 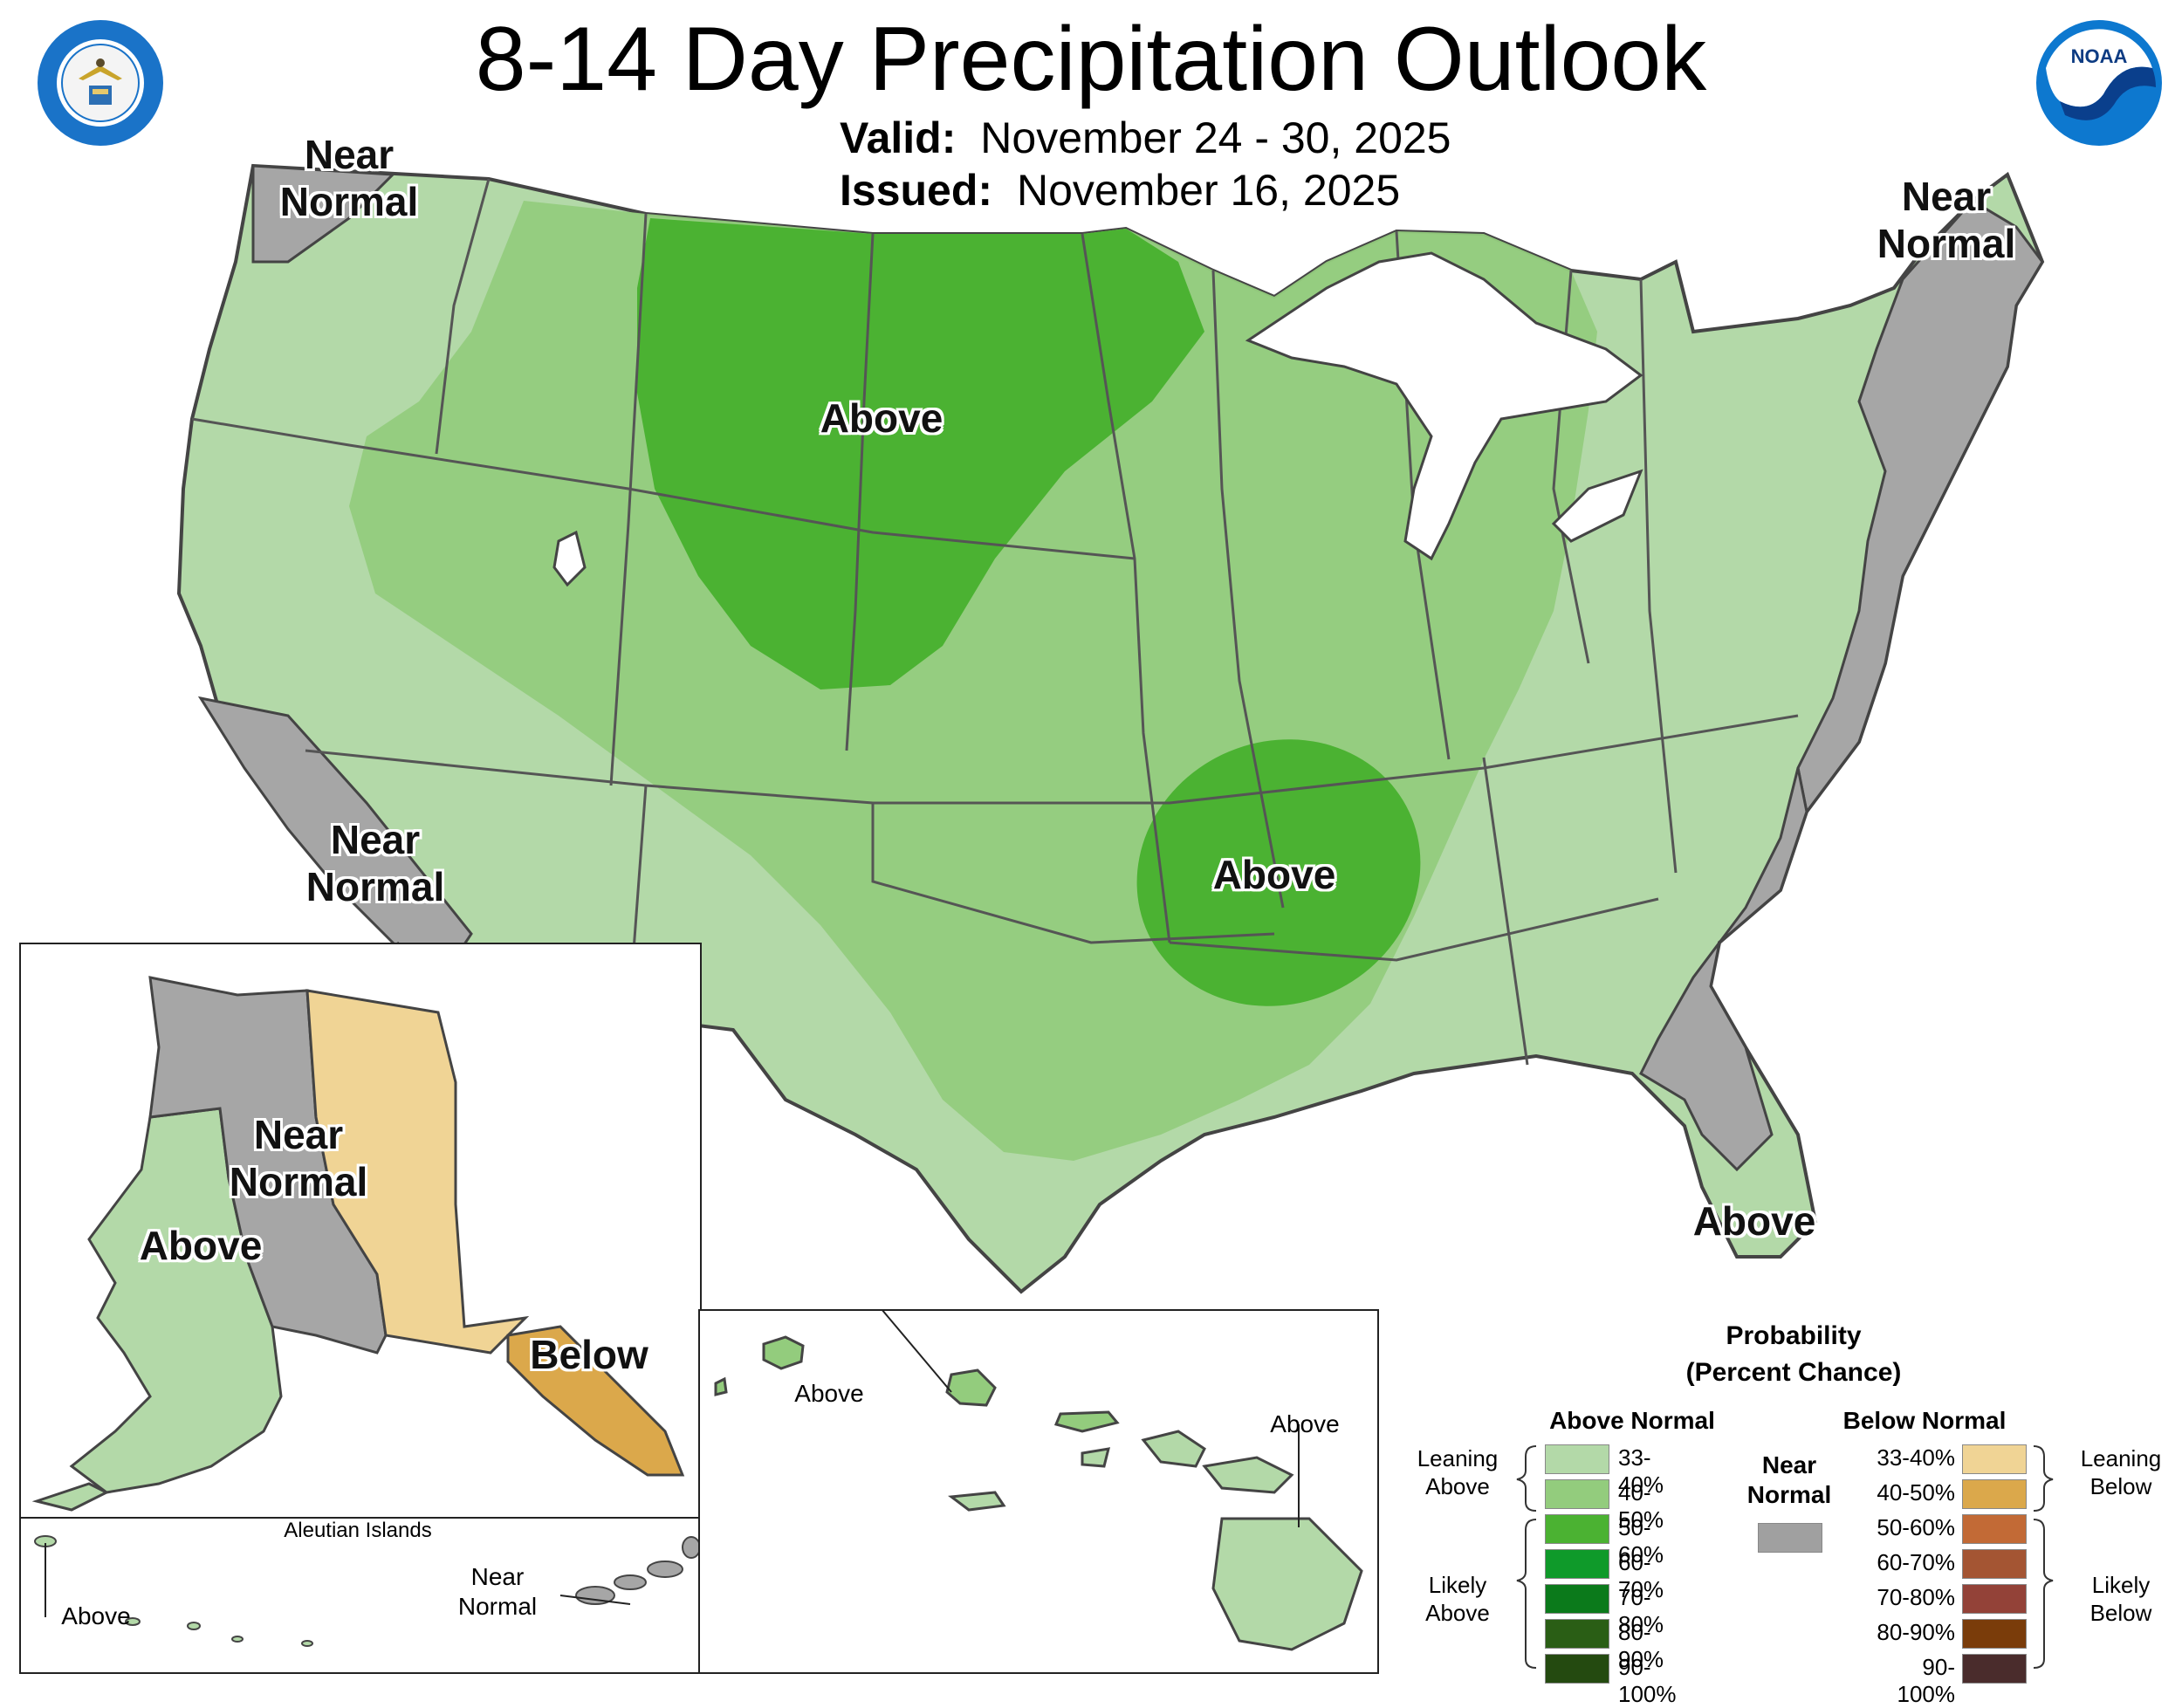 I want to click on legend-likely-above-line1: Likely, so click(x=1457, y=1585).